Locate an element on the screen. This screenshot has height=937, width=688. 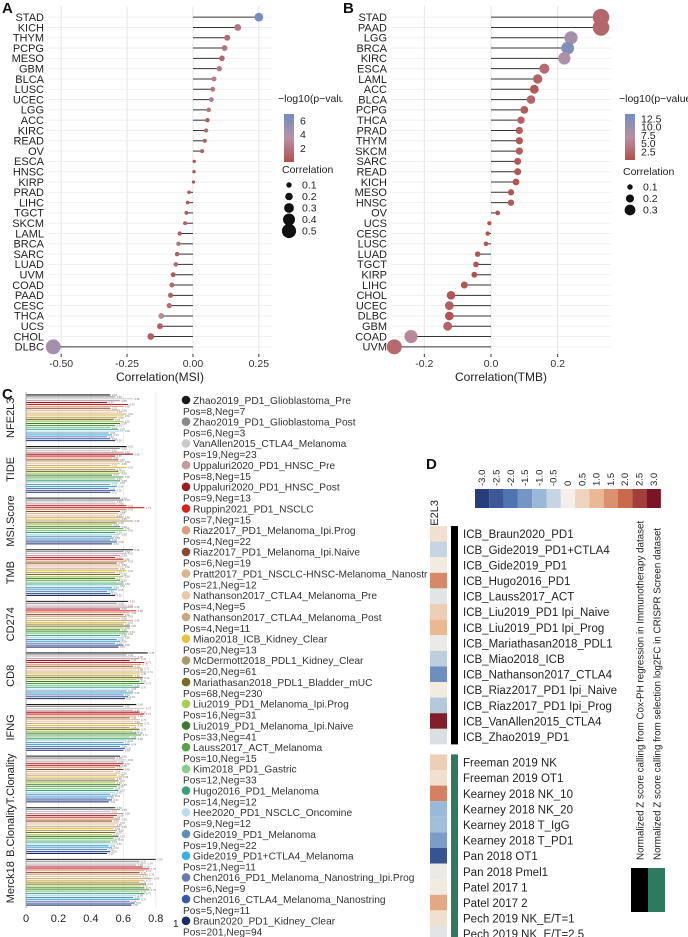
group-label: NFE2L3 is located at coordinates (11, 418).